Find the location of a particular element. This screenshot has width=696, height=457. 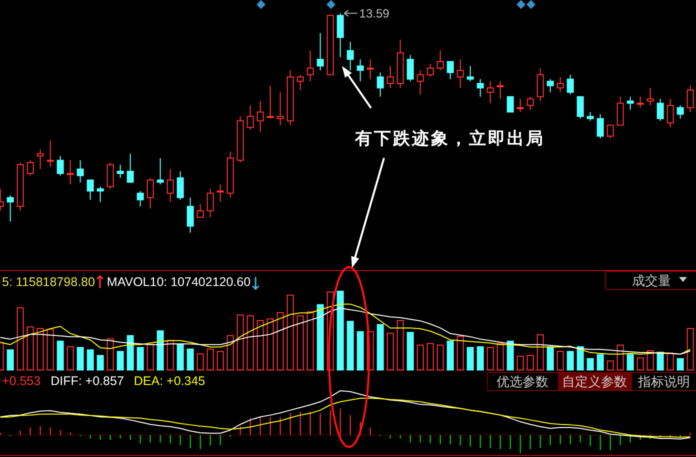

text: 优选参数 is located at coordinates (522, 381).